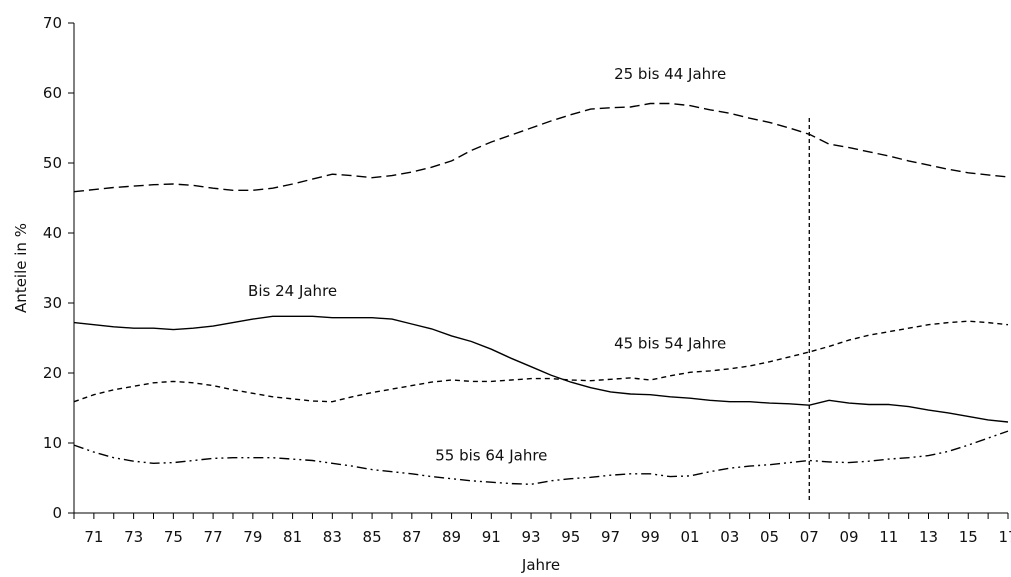 The image size is (1011, 577). Describe the element at coordinates (52, 23) in the screenshot. I see `y-tick-label: 70` at that location.